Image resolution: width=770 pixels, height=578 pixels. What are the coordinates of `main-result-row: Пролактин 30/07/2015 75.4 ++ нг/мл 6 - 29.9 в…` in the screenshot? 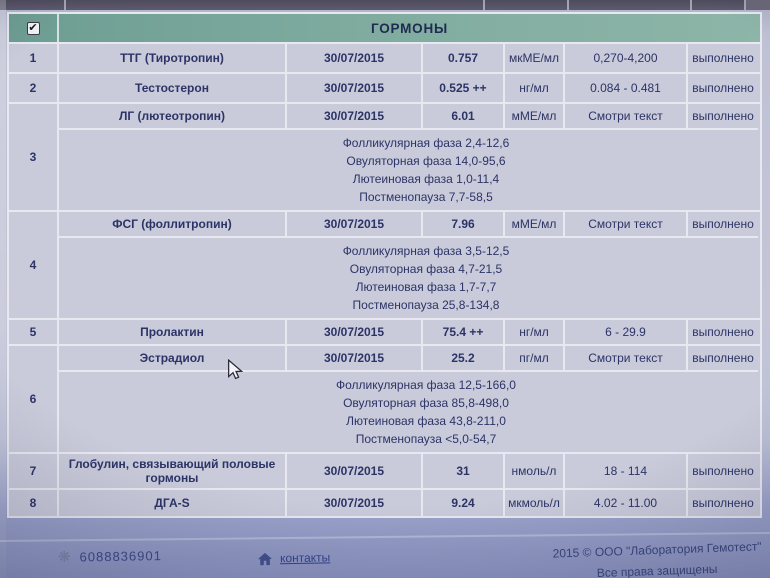 It's located at (408, 332).